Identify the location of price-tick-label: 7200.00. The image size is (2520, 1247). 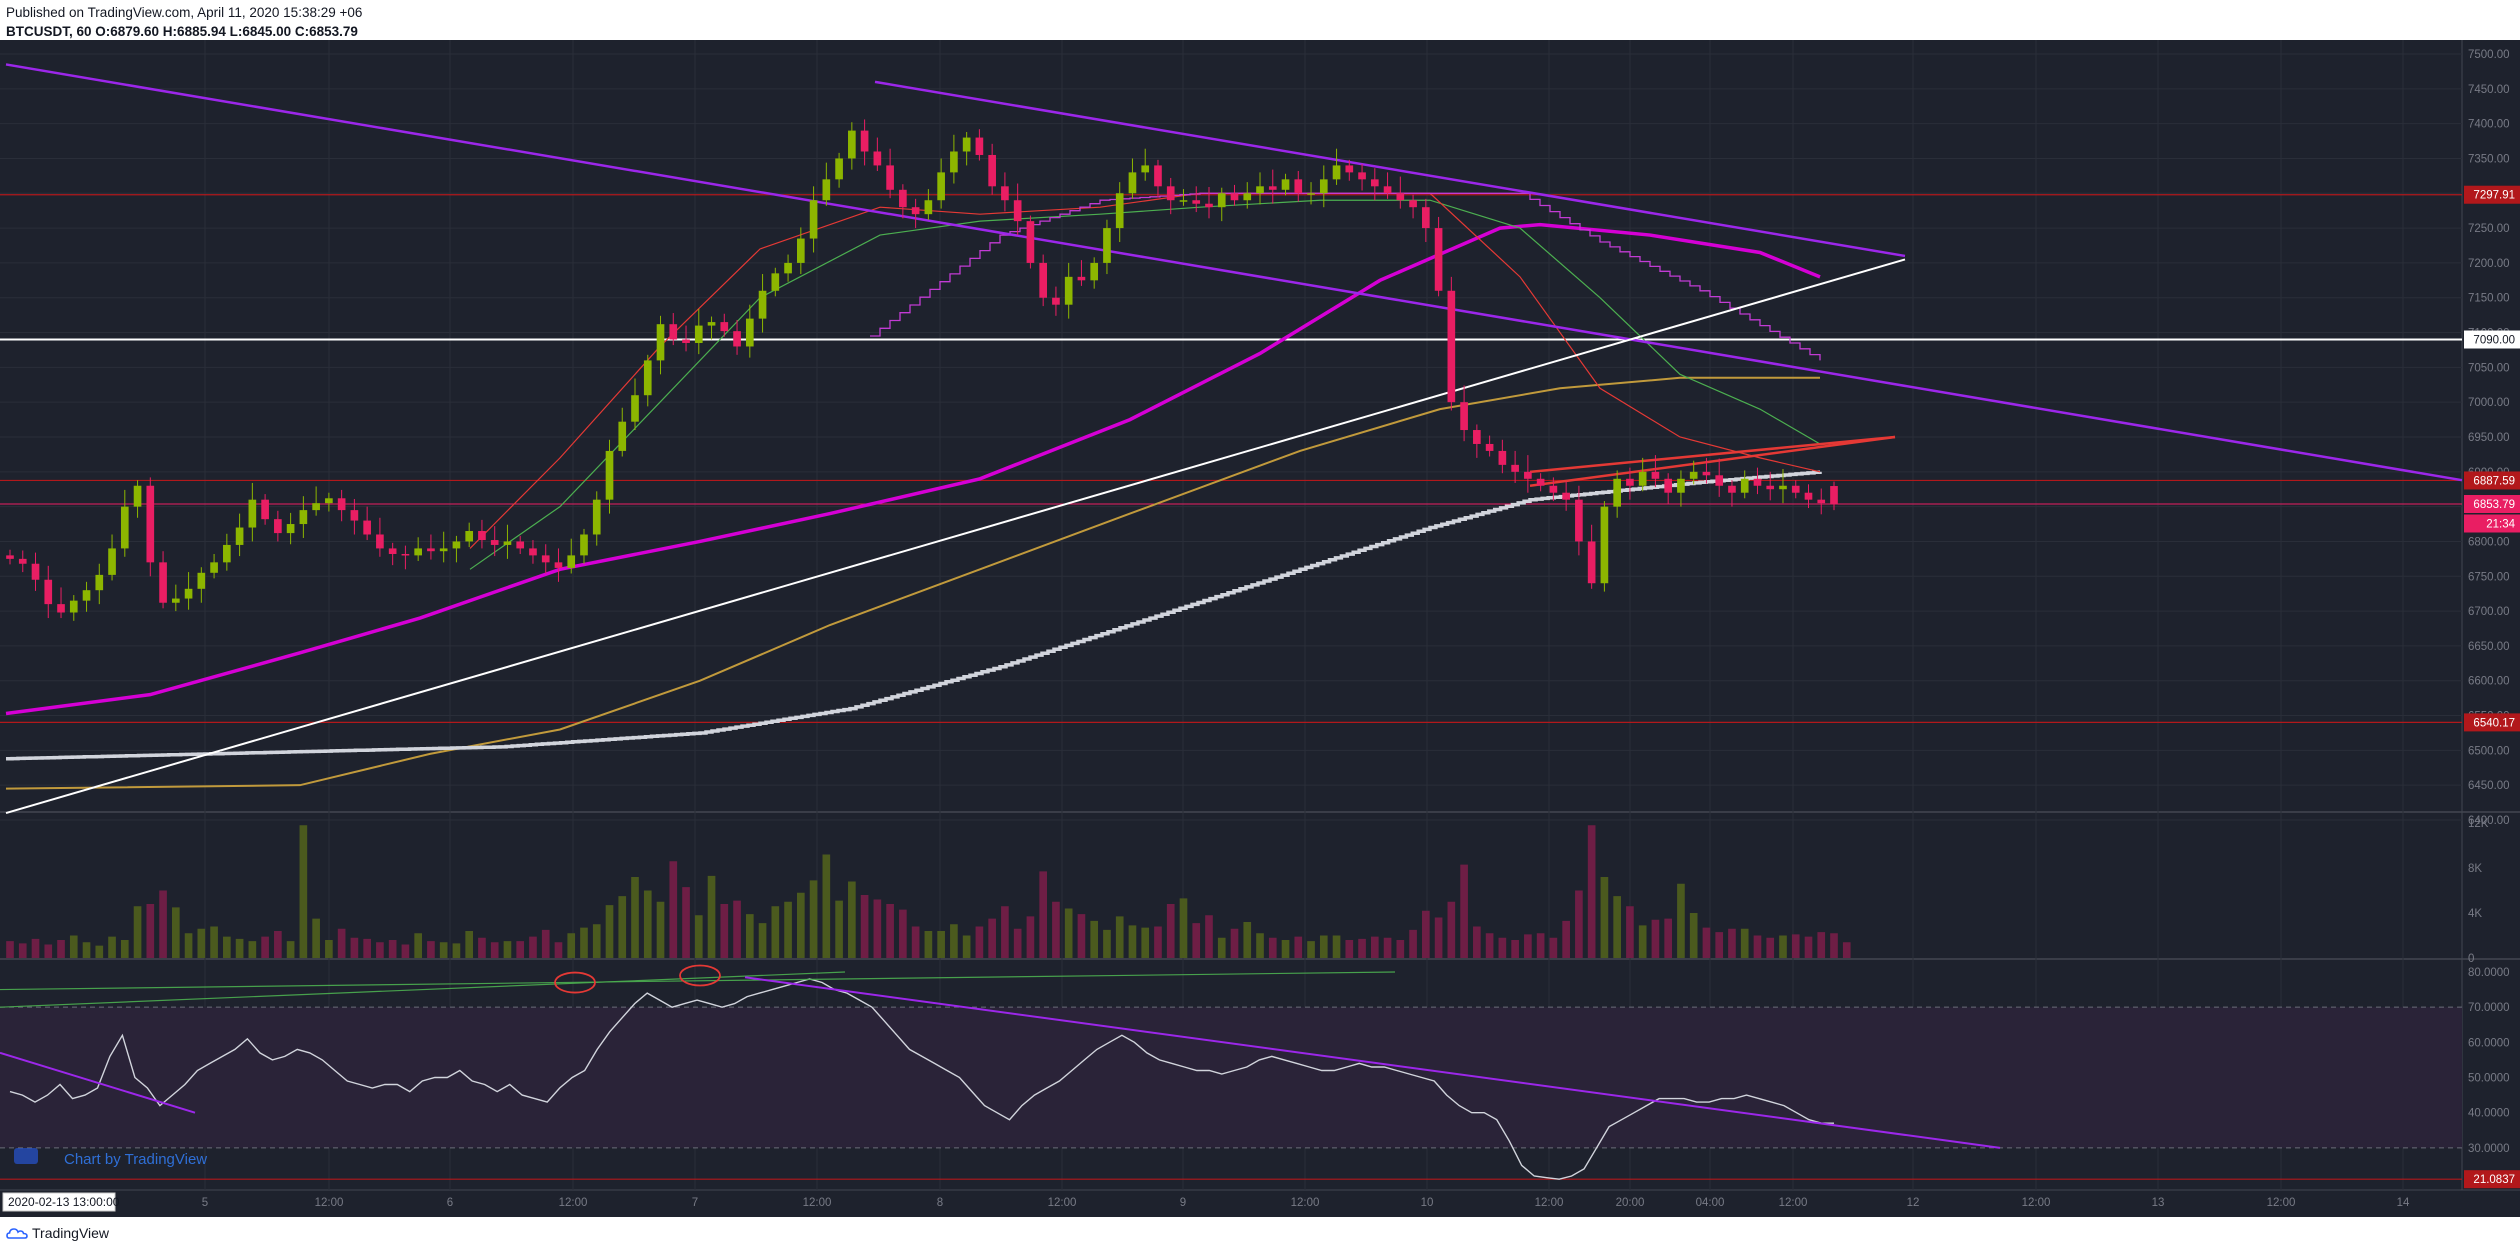
(2489, 264).